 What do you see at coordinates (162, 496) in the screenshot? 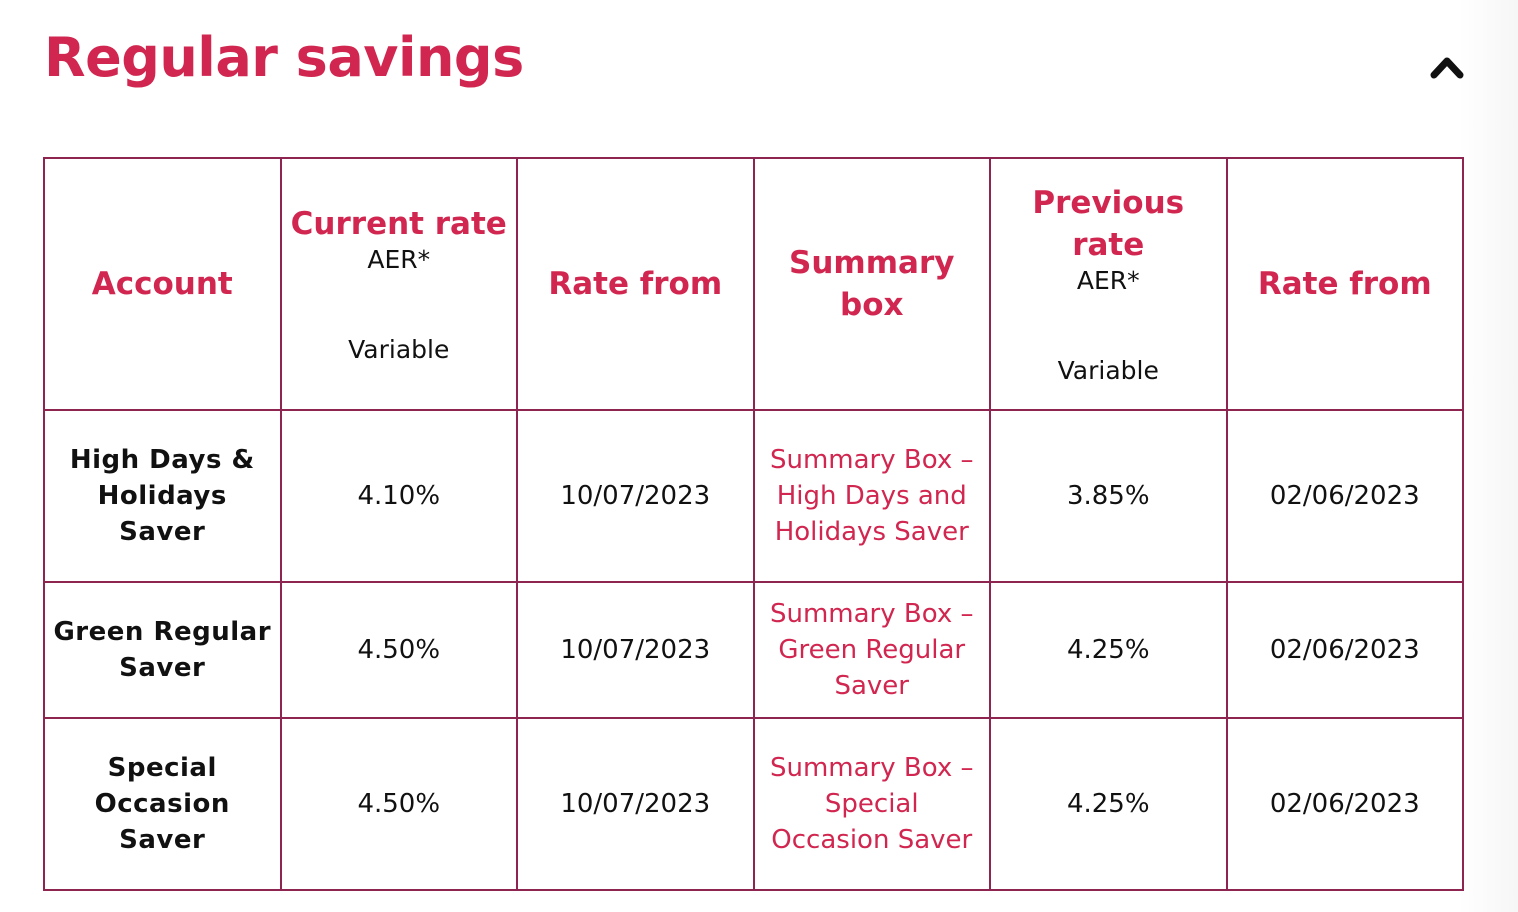
I see `account-name: High Days & Holidays Saver` at bounding box center [162, 496].